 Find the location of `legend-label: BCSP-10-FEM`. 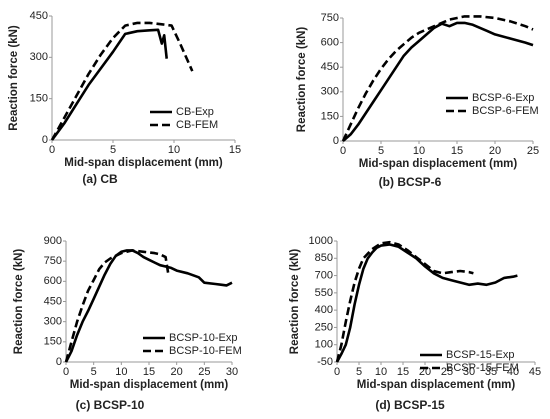

legend-label: BCSP-10-FEM is located at coordinates (205, 351).